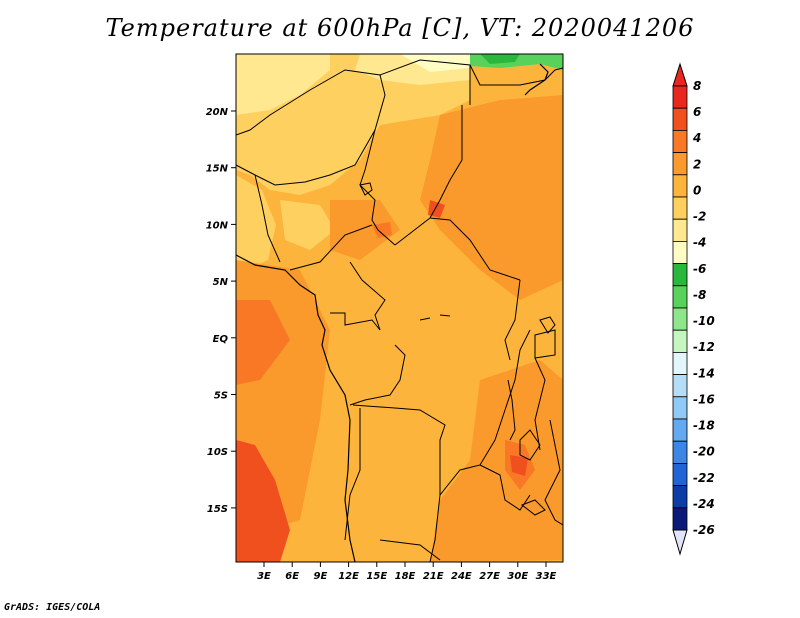 The width and height of the screenshot is (800, 618). What do you see at coordinates (697, 112) in the screenshot?
I see `colorbar-label: 6` at bounding box center [697, 112].